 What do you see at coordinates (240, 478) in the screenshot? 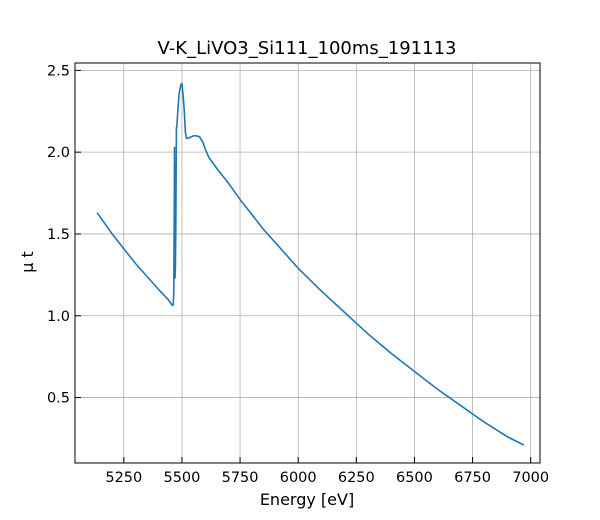
I see `x-tick-label: 5750` at bounding box center [240, 478].